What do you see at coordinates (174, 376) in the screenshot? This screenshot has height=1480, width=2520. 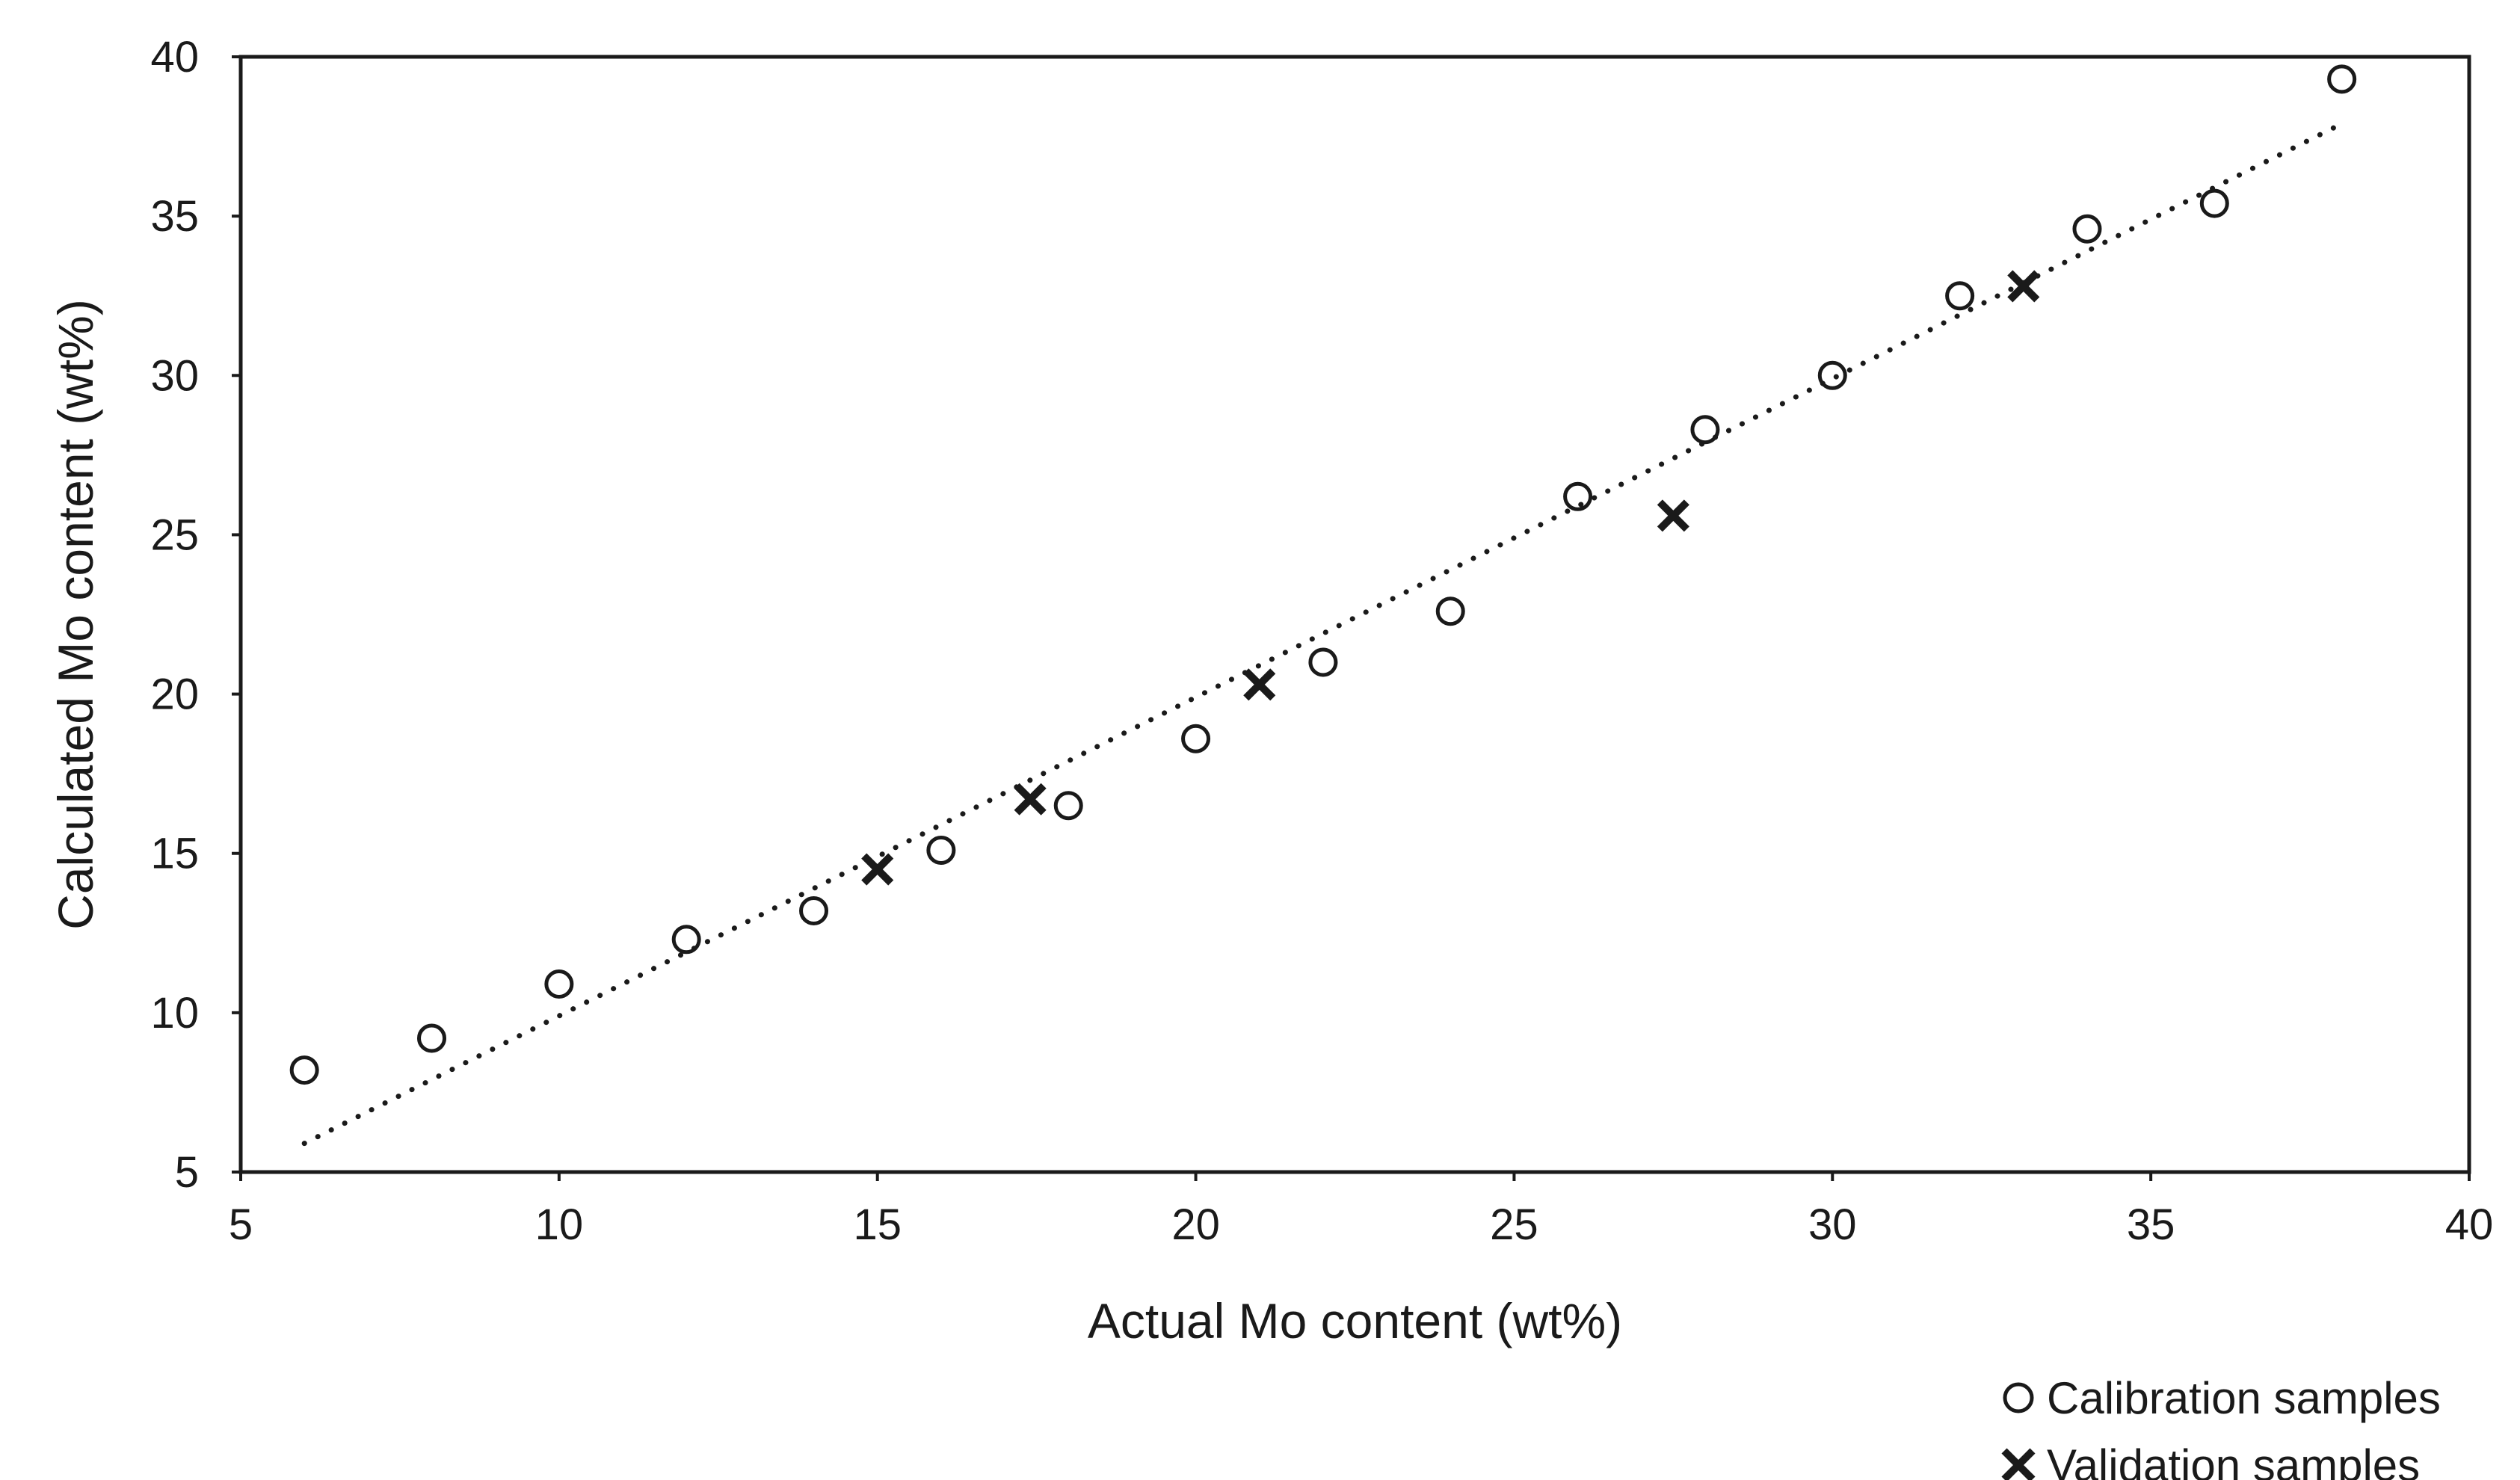 I see `y-tick-label: 30` at bounding box center [174, 376].